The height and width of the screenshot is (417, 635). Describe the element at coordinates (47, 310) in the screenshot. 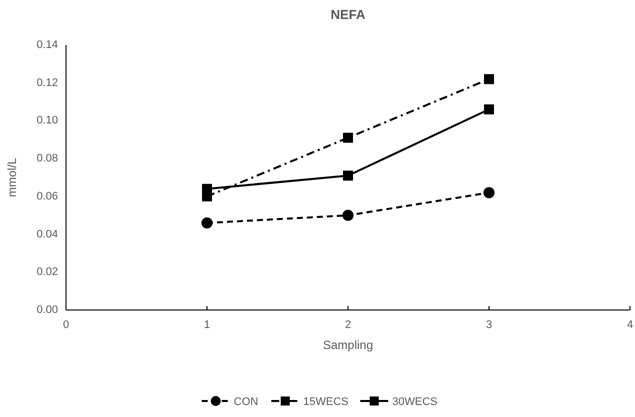

I see `y-tick-label: 0.00` at that location.